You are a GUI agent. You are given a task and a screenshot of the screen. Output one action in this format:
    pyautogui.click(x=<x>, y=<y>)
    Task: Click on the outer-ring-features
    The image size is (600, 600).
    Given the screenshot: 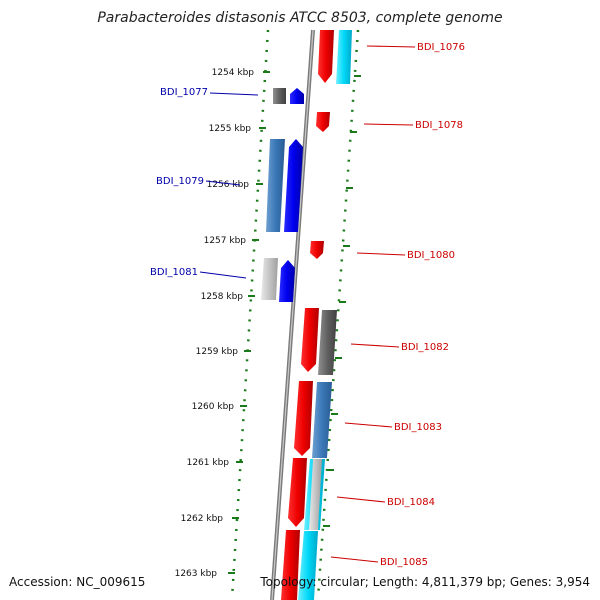 What is the action you would take?
    pyautogui.click(x=325, y=315)
    